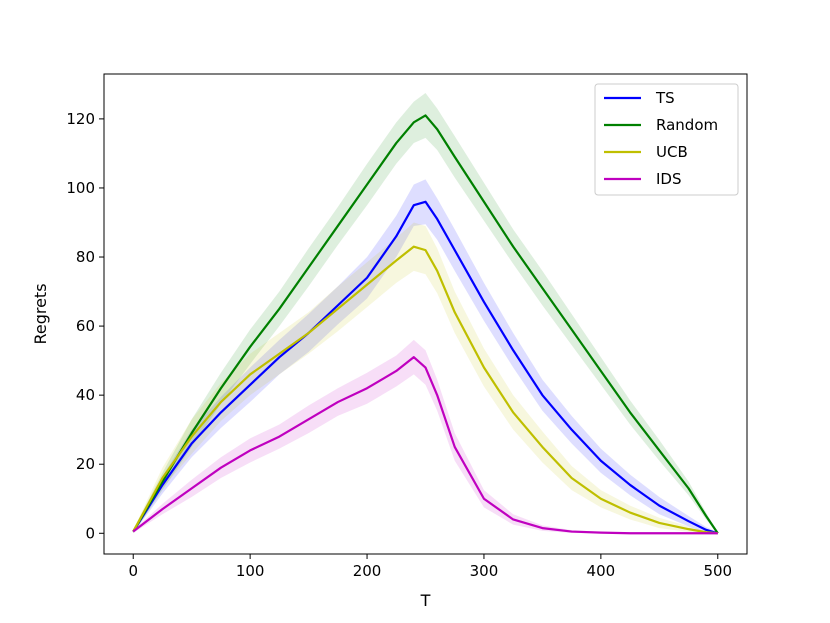 The image size is (830, 623). I want to click on y-axis-label: Regrets, so click(40, 313).